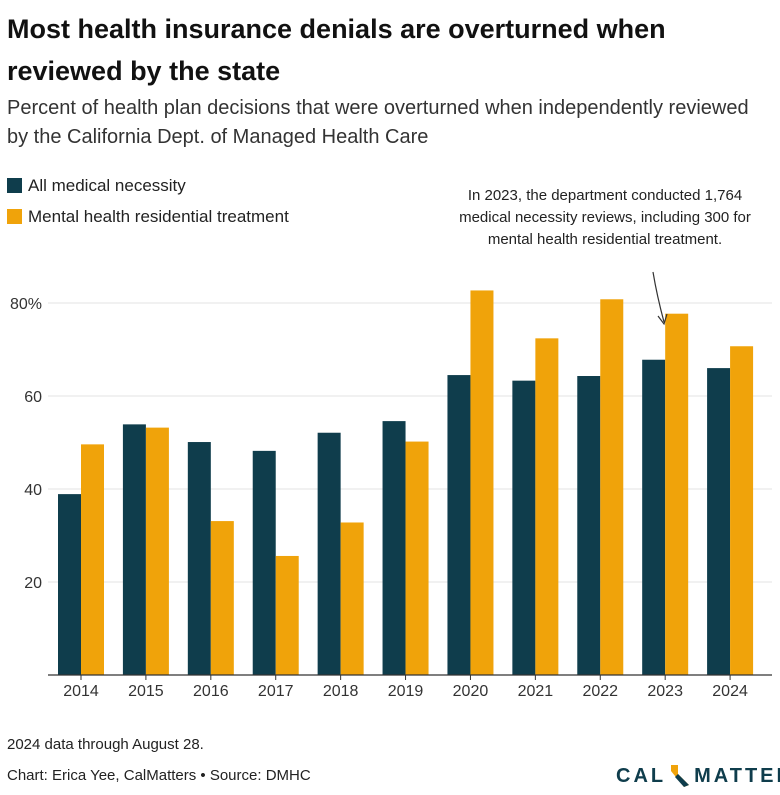 Image resolution: width=780 pixels, height=795 pixels. Describe the element at coordinates (329, 553) in the screenshot. I see `bar-all-medical-2018` at that location.